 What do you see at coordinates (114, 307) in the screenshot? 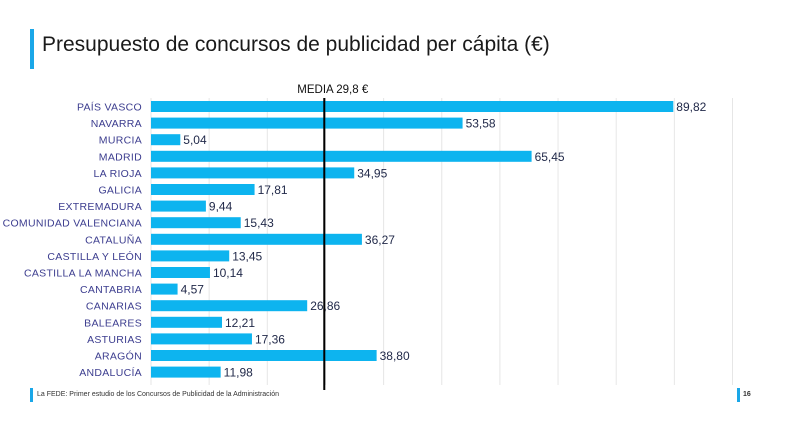
I see `category-label: CANARIAS` at bounding box center [114, 307].